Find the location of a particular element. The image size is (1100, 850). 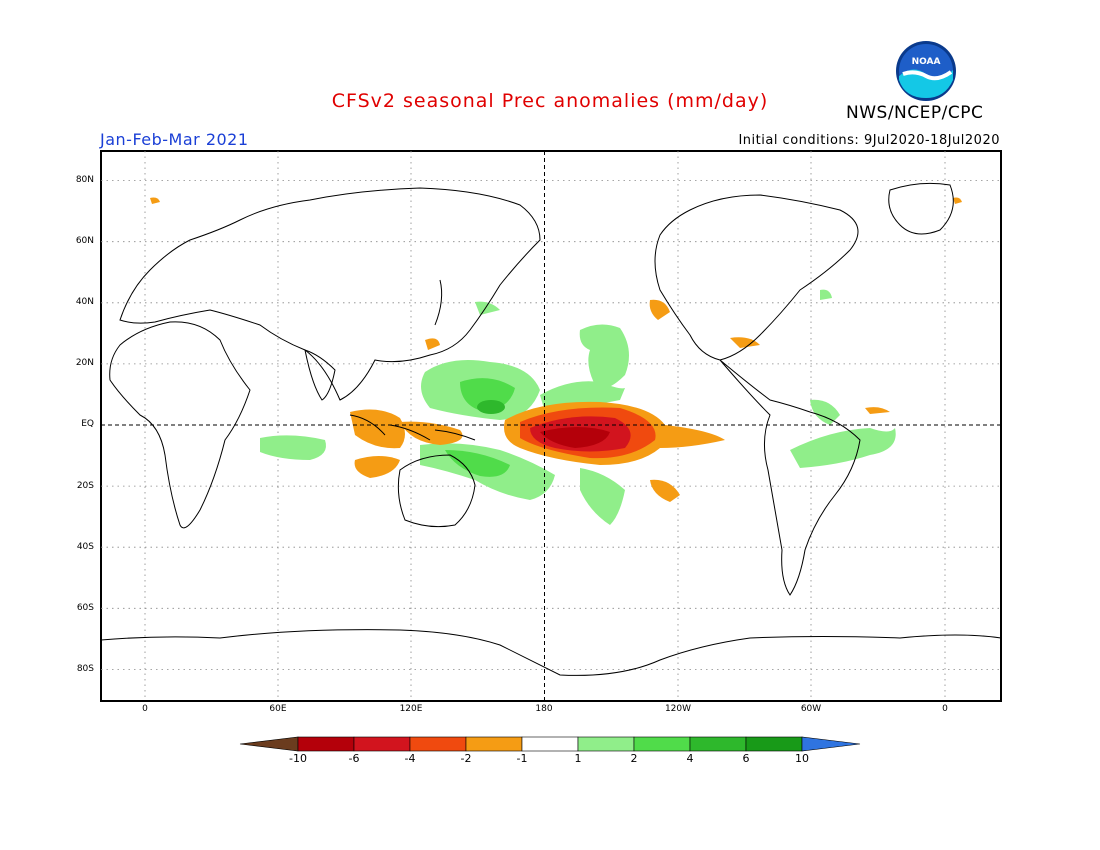

lon-label: 120E is located at coordinates (411, 709).